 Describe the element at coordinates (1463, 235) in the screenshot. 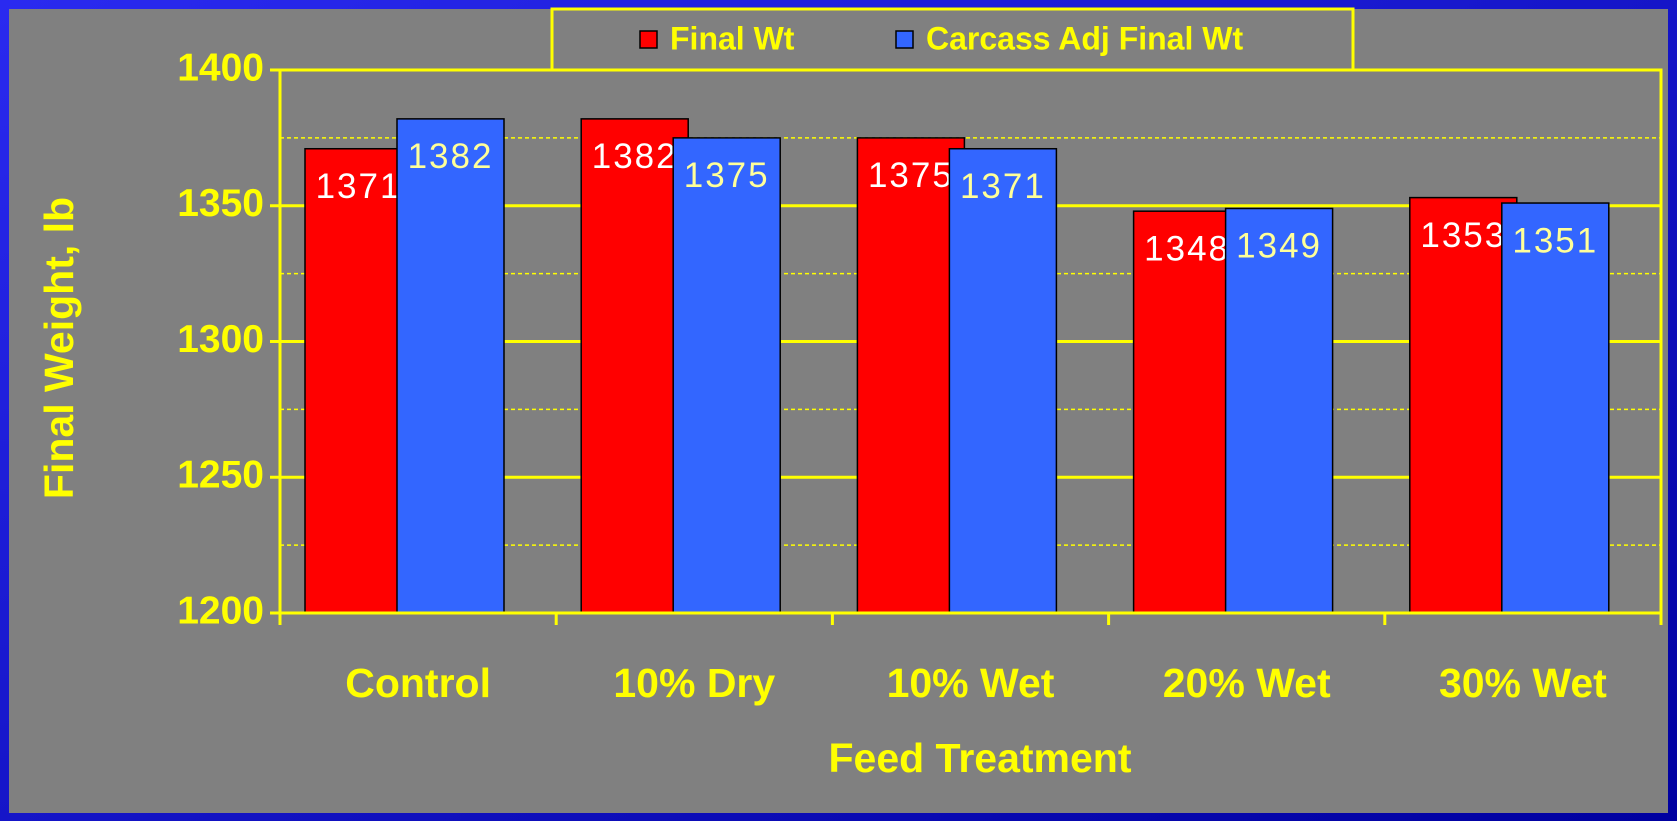

I see `data-label: 1353` at that location.